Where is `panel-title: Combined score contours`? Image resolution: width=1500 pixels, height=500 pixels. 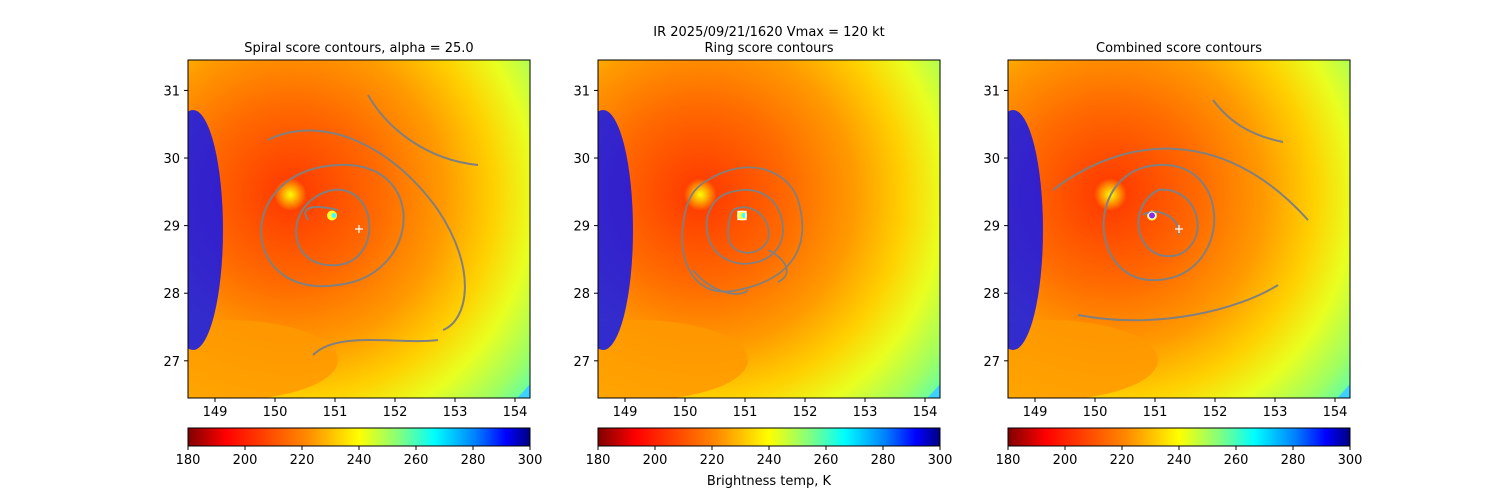 panel-title: Combined score contours is located at coordinates (1179, 48).